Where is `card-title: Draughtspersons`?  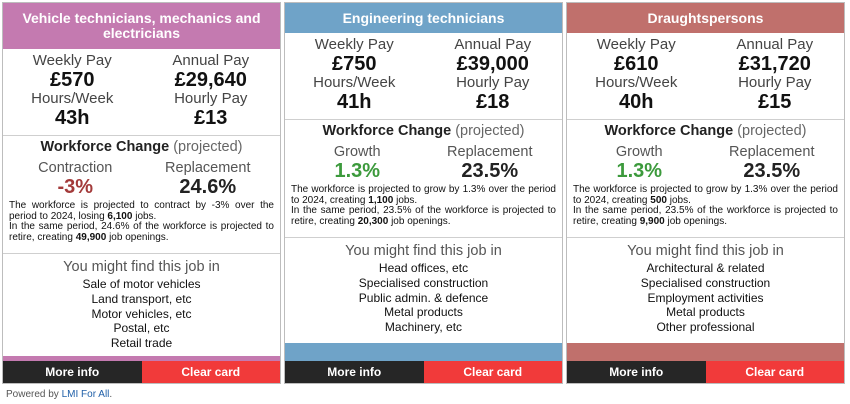 card-title: Draughtspersons is located at coordinates (705, 18).